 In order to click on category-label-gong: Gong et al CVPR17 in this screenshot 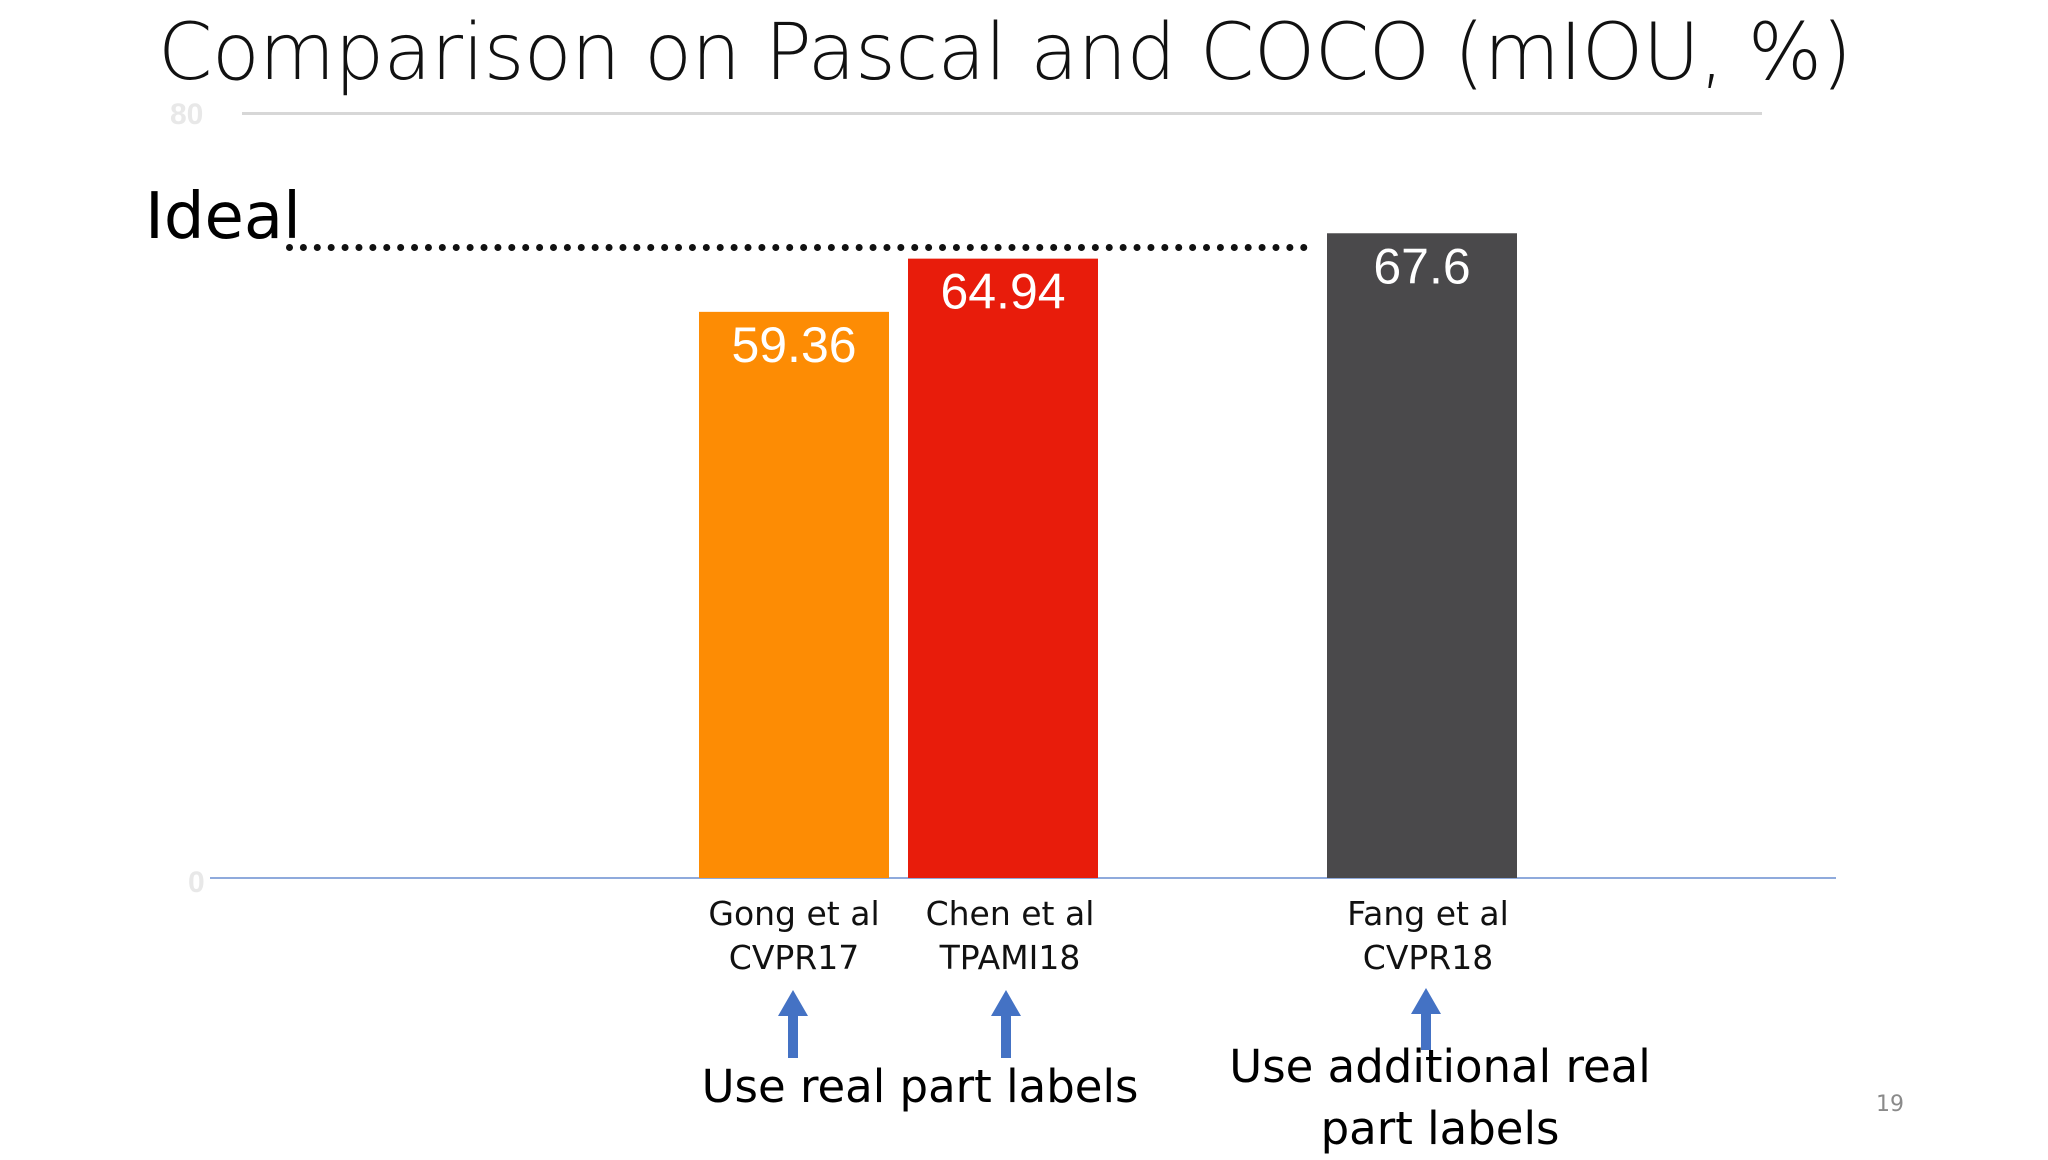, I will do `click(794, 936)`.